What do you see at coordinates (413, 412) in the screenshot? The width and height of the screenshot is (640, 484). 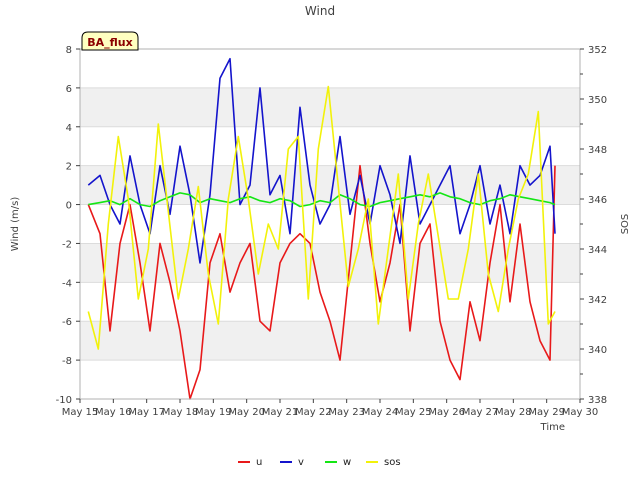 I see `x-tick-label: May 25` at bounding box center [413, 412].